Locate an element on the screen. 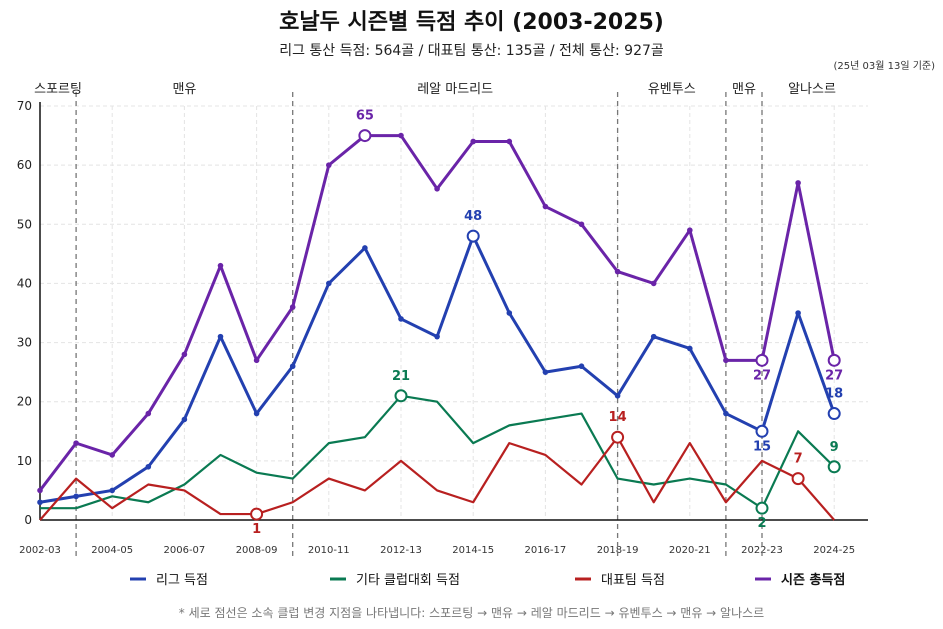  data-label: 14 is located at coordinates (618, 417).